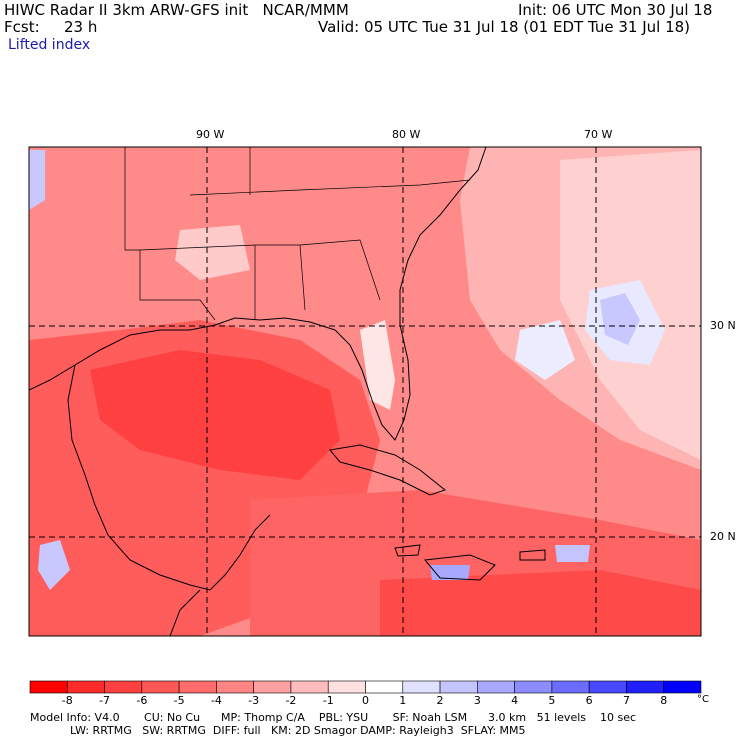 This screenshot has width=740, height=740. What do you see at coordinates (67, 700) in the screenshot?
I see `colorbar-tick-label: -8` at bounding box center [67, 700].